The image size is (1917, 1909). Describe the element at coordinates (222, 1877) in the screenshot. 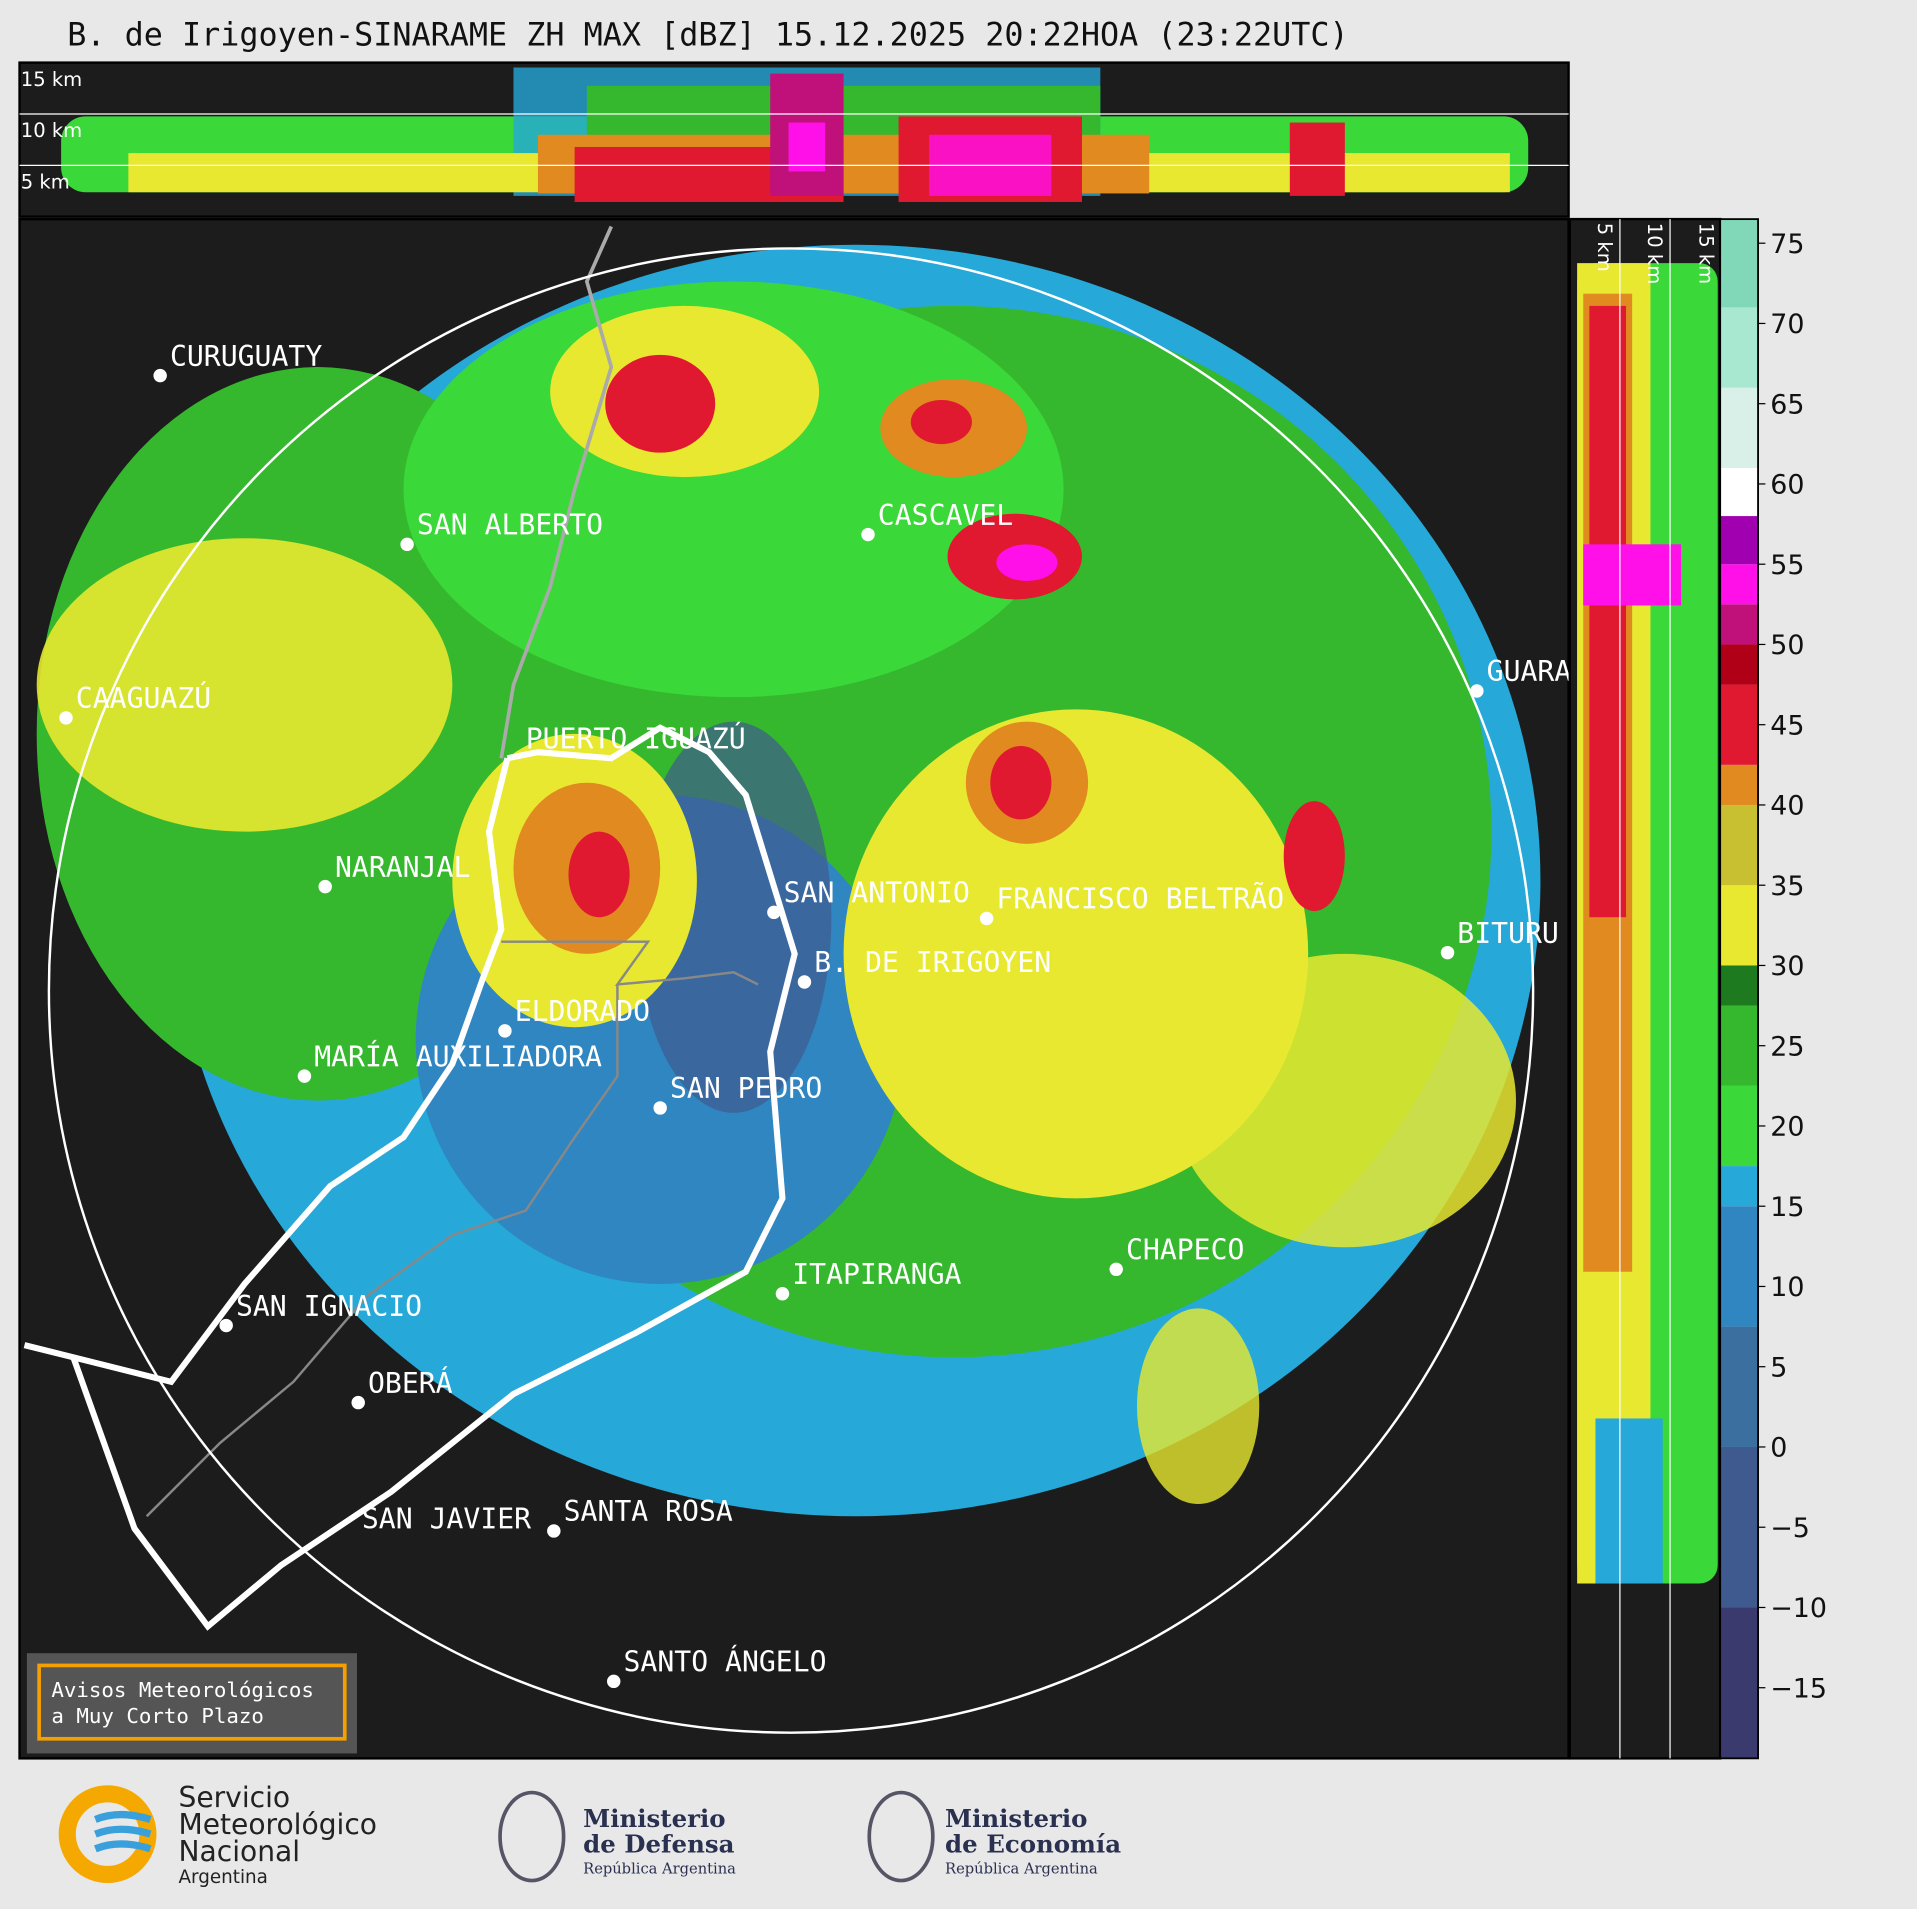

I see `logo-text: Argentina` at that location.